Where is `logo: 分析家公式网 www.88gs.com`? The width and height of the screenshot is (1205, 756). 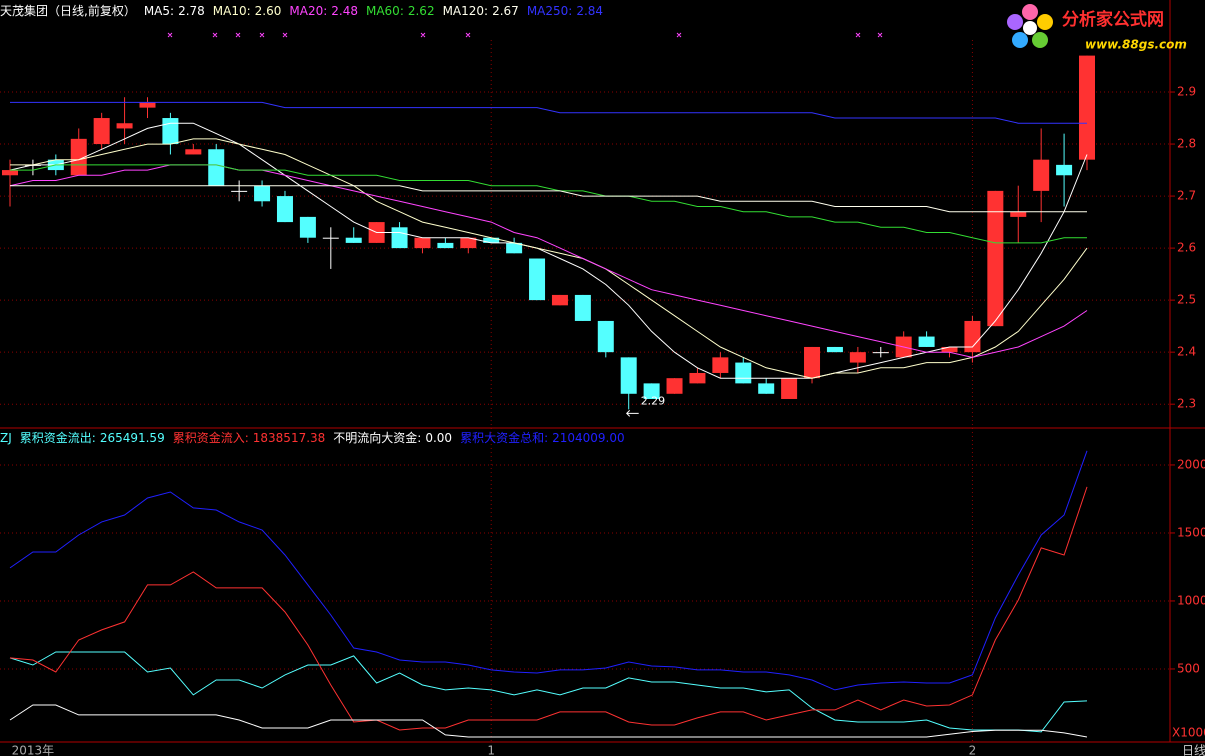
logo: 分析家公式网 www.88gs.com is located at coordinates (1097, 28).